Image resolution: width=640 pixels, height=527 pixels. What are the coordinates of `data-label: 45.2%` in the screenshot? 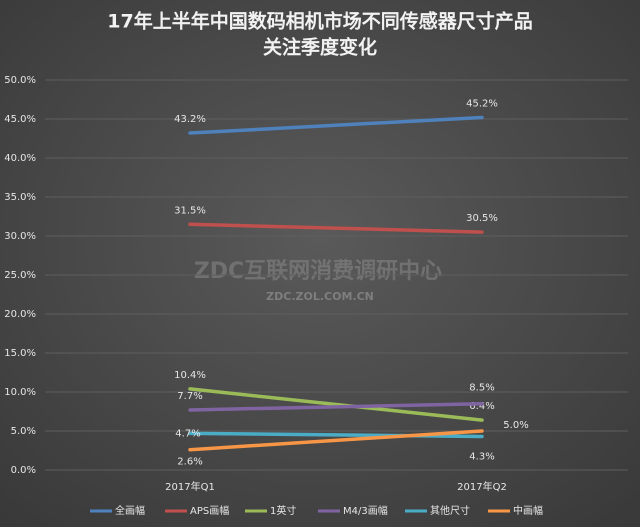 It's located at (482, 103).